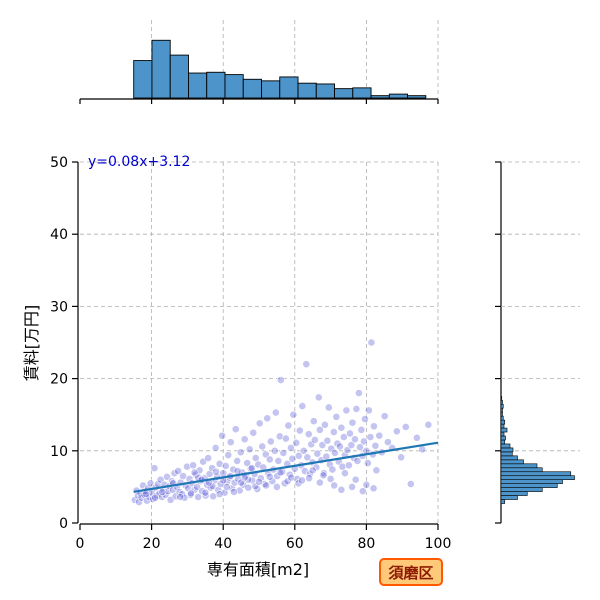  What do you see at coordinates (223, 544) in the screenshot?
I see `x-tick-label-2: 40` at bounding box center [223, 544].